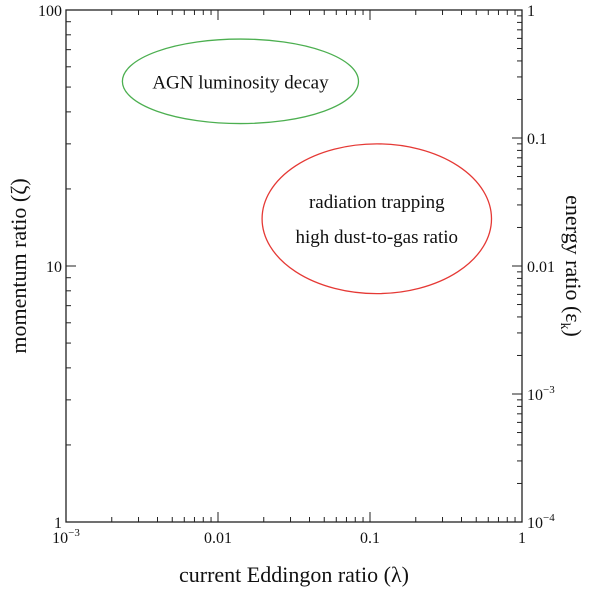 The image size is (590, 590). I want to click on y2-tick-label: 1, so click(531, 11).